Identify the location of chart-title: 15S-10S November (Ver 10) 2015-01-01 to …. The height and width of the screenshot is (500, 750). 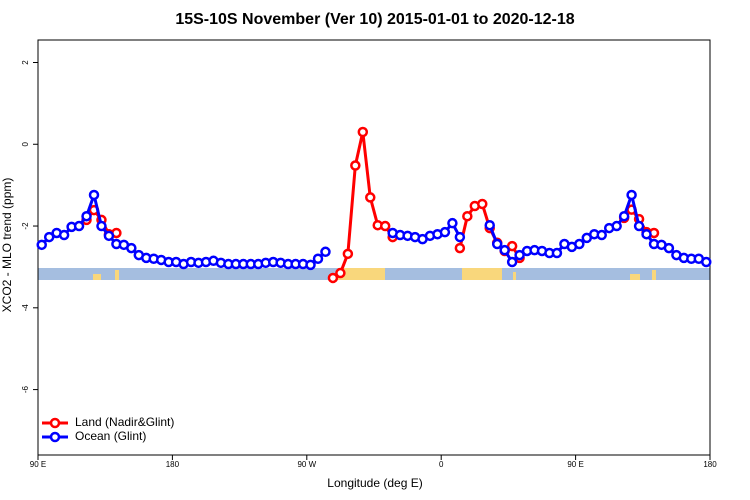
(374, 19).